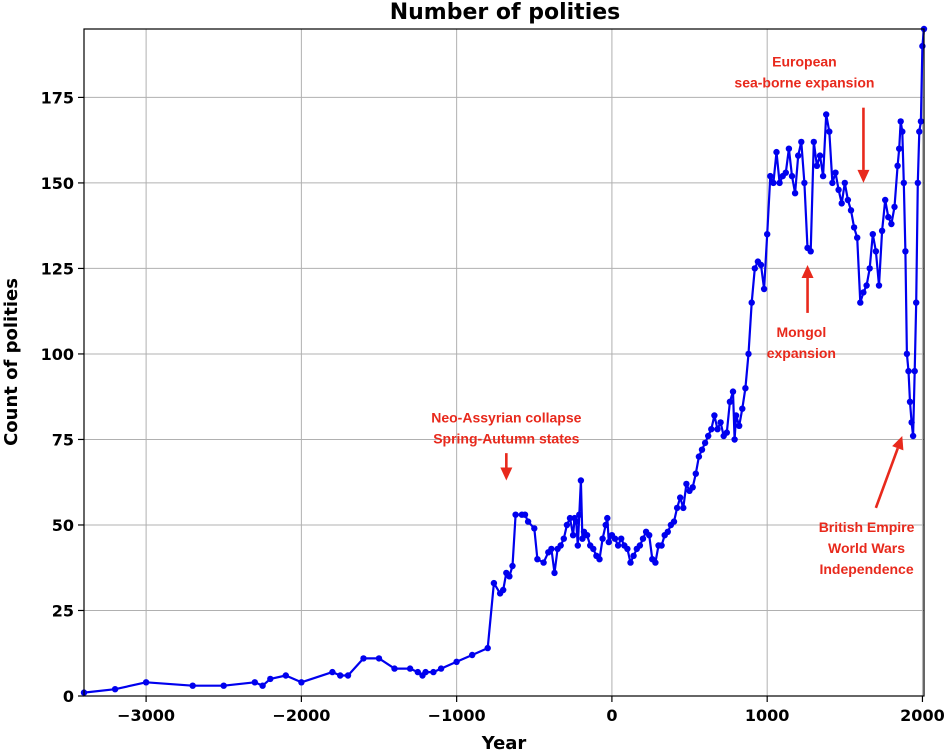 This screenshot has width=950, height=752. Describe the element at coordinates (11, 362) in the screenshot. I see `y-axis-label: Count of polities` at that location.